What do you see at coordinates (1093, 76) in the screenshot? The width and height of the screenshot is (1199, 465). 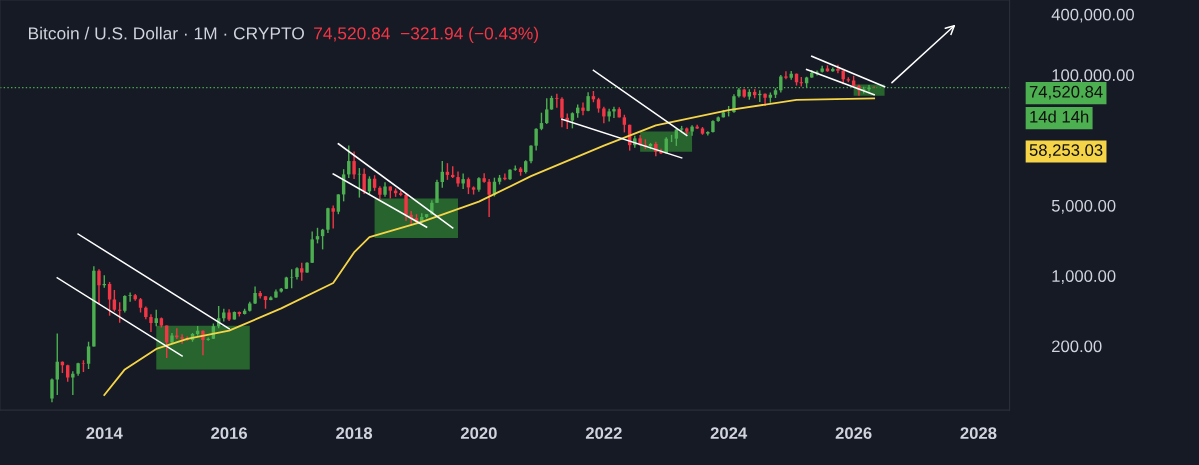 I see `y-tick-label: 100,000.00` at bounding box center [1093, 76].